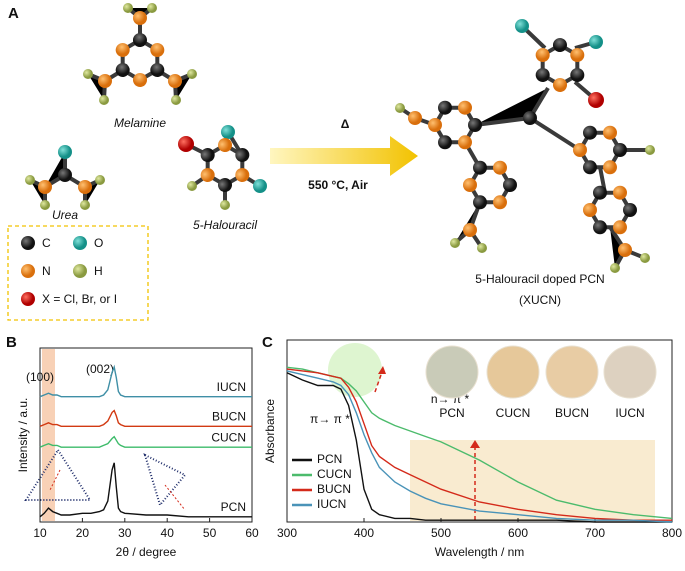 The width and height of the screenshot is (685, 571). Describe the element at coordinates (105, 479) in the screenshot. I see `inset-structures` at that location.